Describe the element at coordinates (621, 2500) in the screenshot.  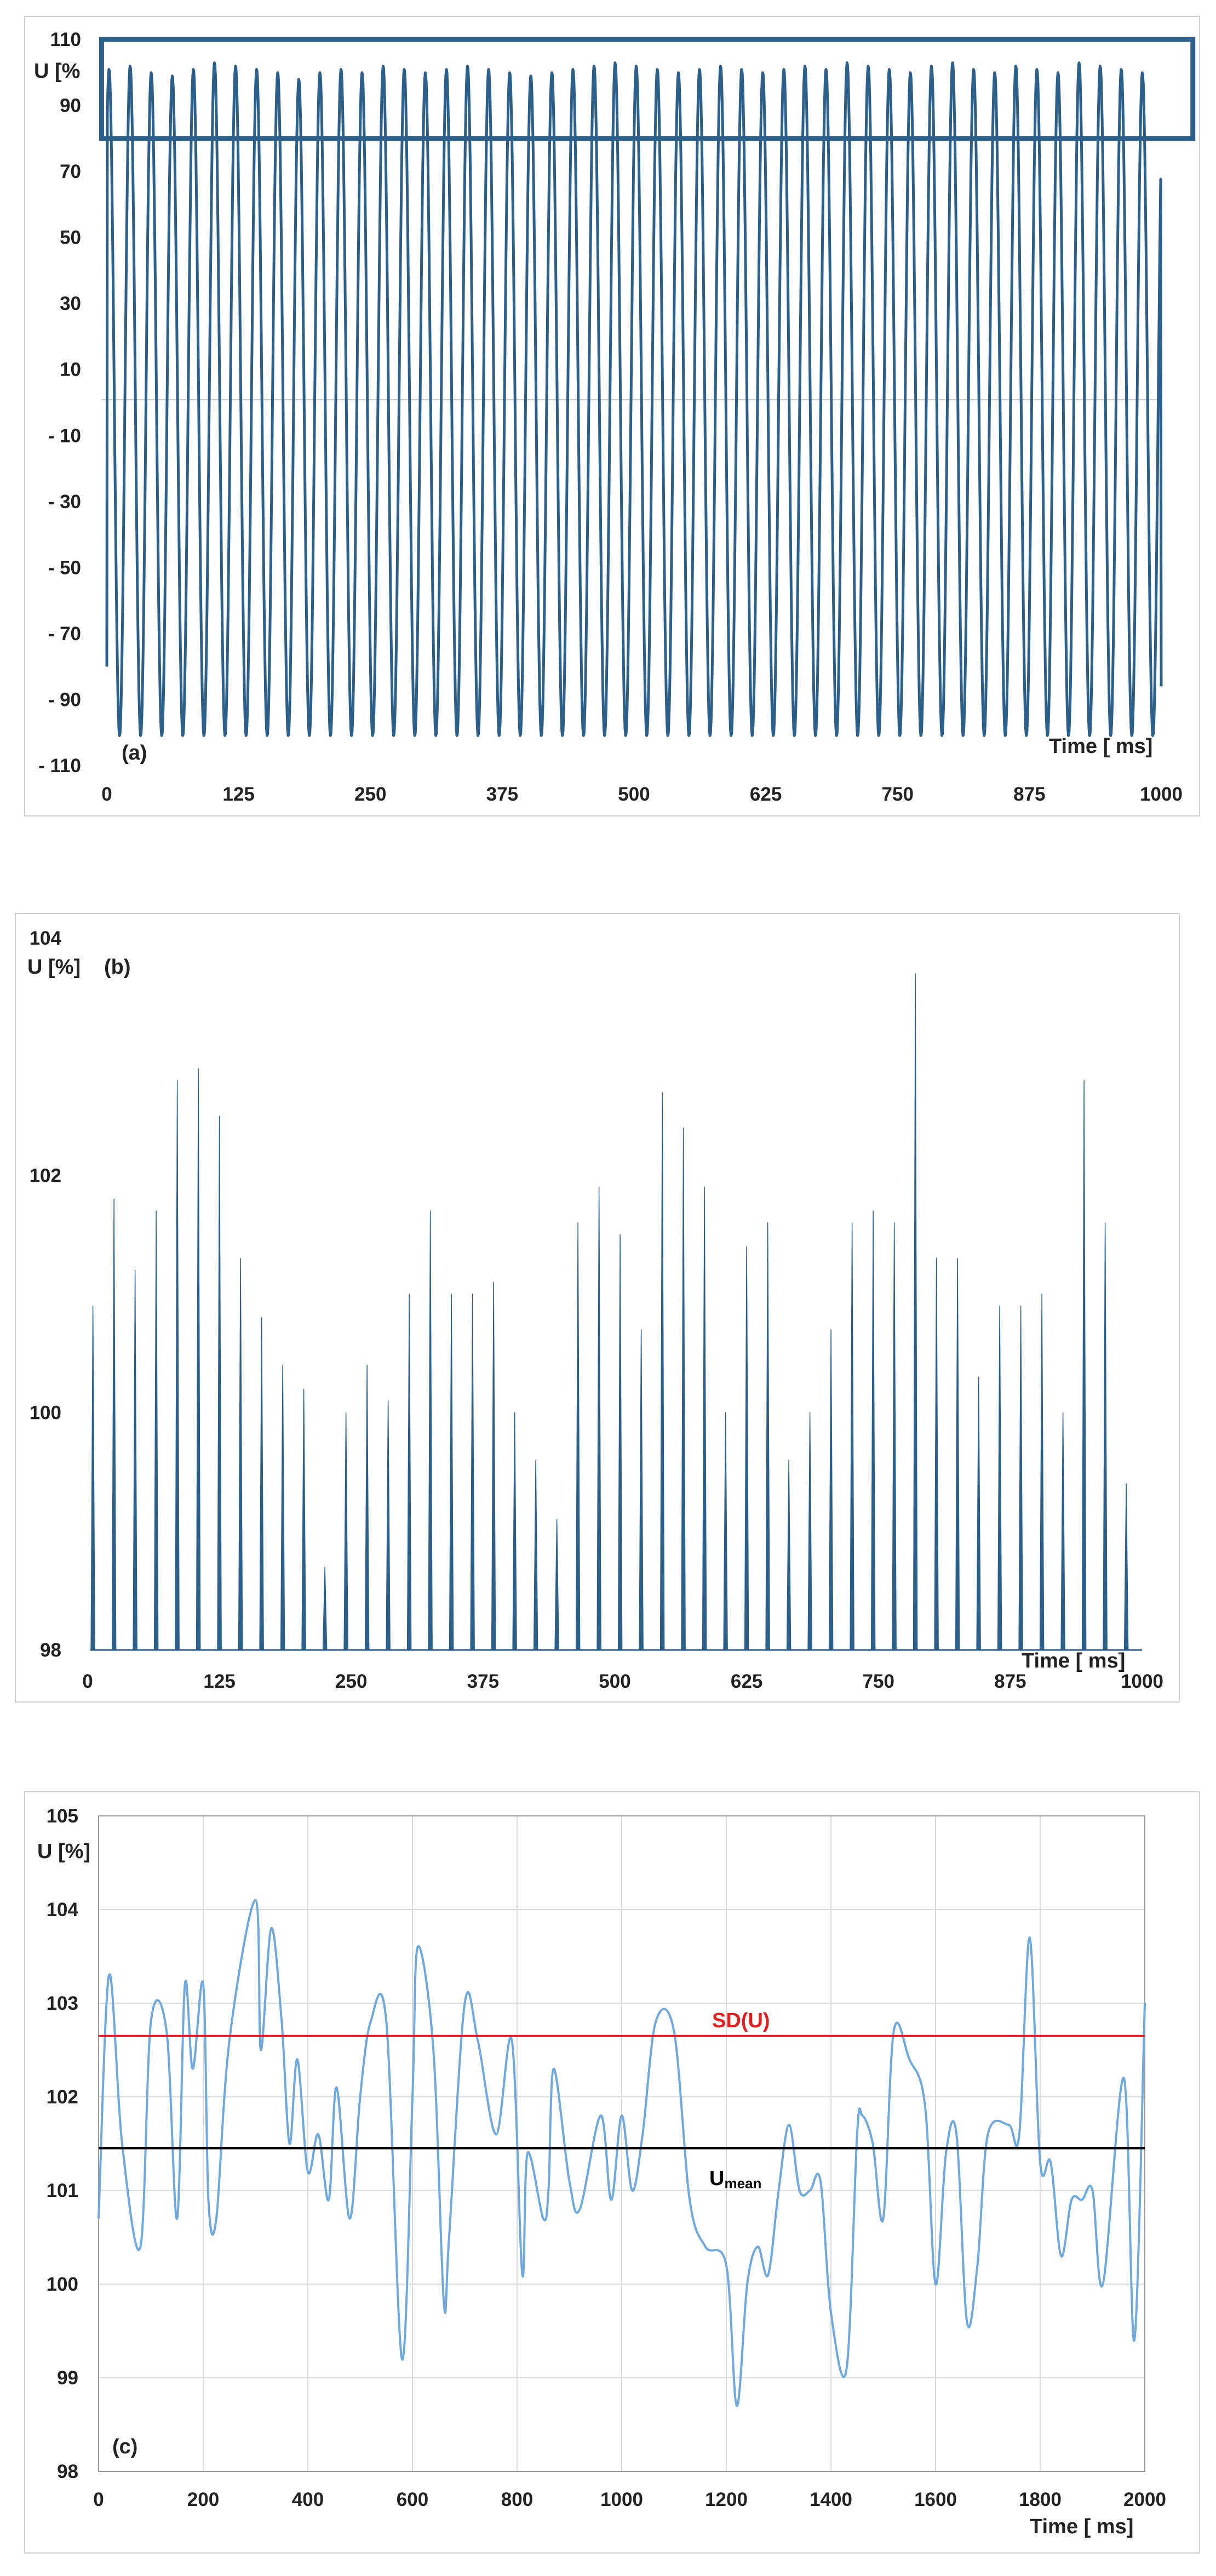
I see `panel-c-x-tick: 1000` at that location.